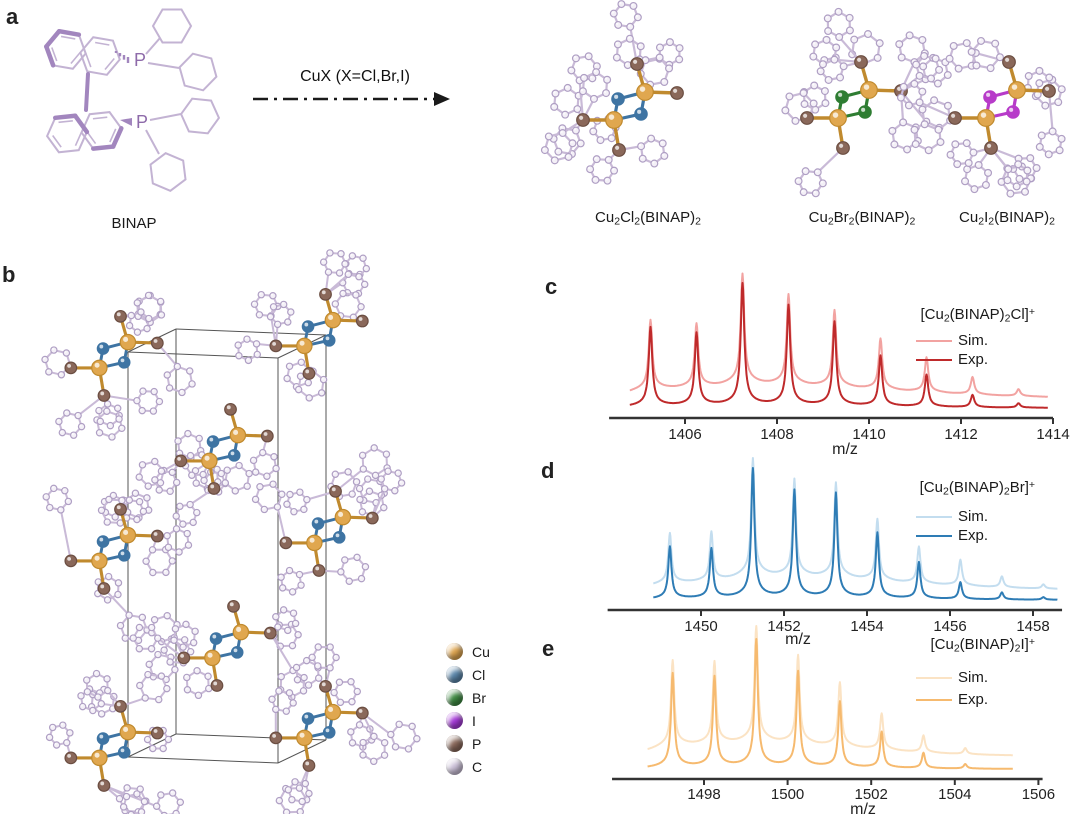  Describe the element at coordinates (949, 626) in the screenshot. I see `x-tick-label: 1456` at that location.